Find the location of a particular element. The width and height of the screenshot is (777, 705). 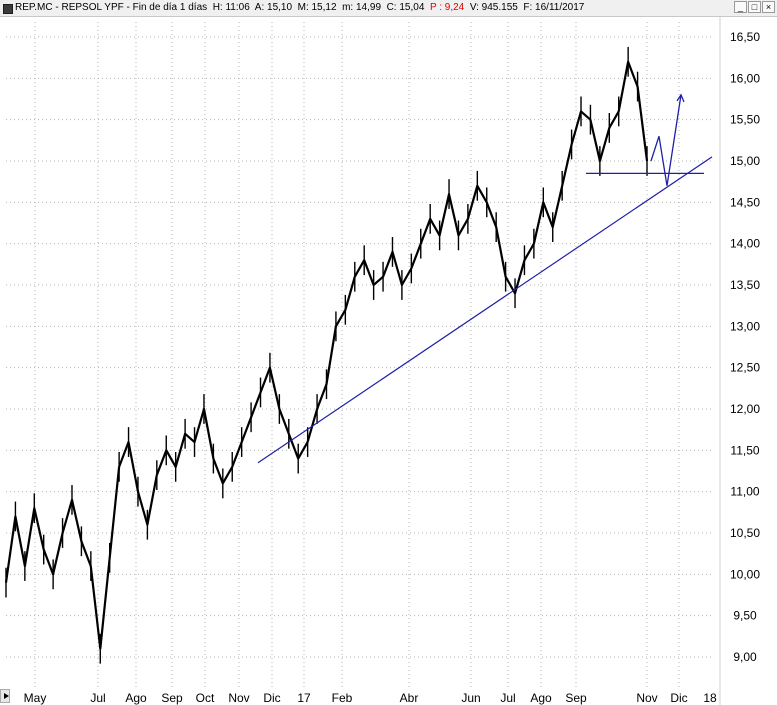

scroll-left-button is located at coordinates (5, 696).